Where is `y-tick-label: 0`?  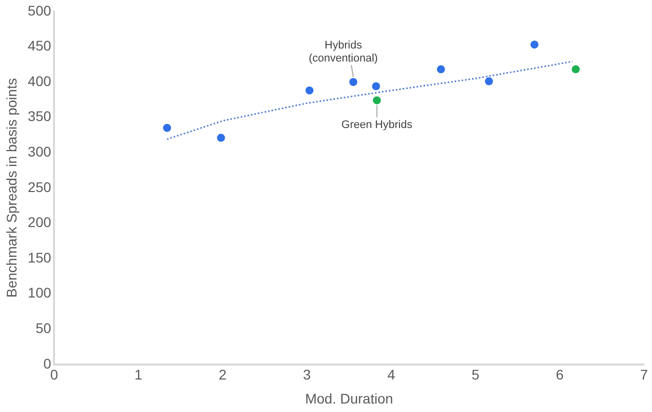
y-tick-label: 0 is located at coordinates (47, 363).